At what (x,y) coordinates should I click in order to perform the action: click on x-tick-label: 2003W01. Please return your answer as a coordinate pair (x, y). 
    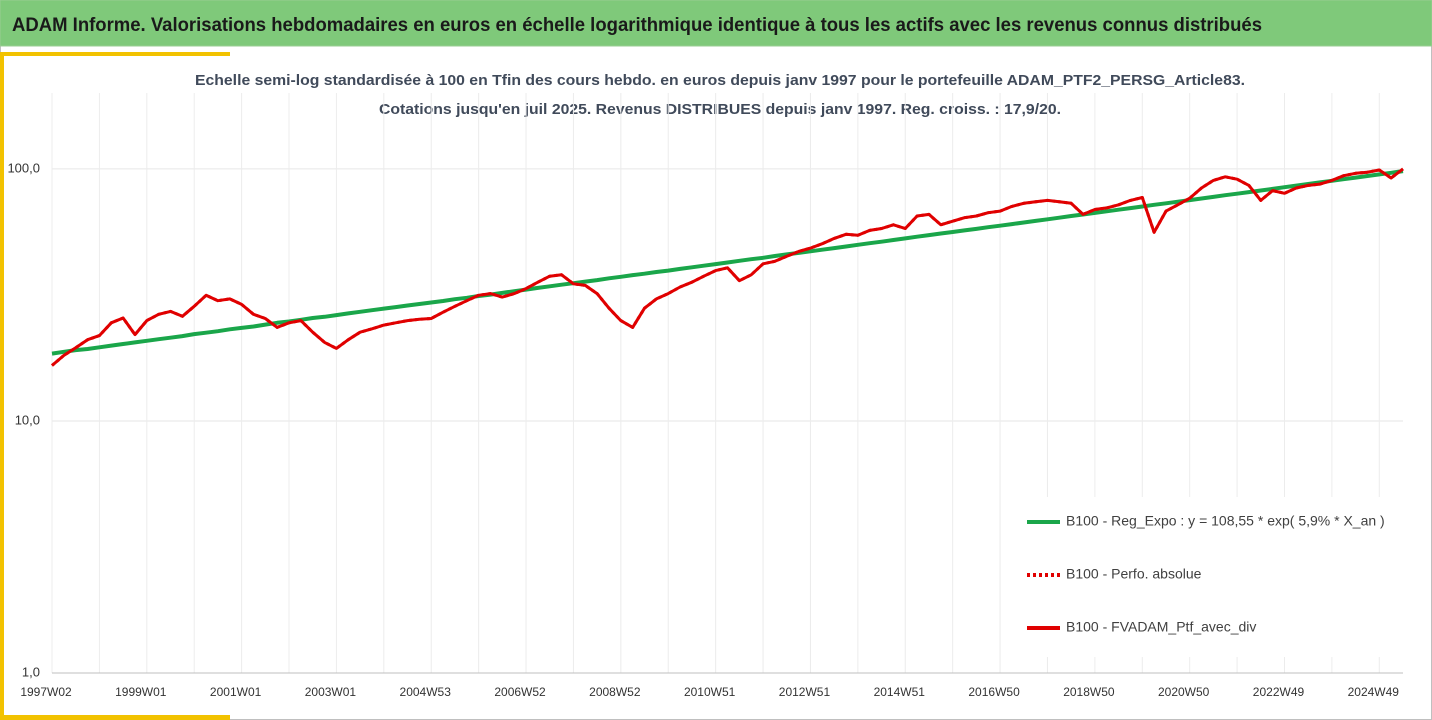
    Looking at the image, I should click on (331, 692).